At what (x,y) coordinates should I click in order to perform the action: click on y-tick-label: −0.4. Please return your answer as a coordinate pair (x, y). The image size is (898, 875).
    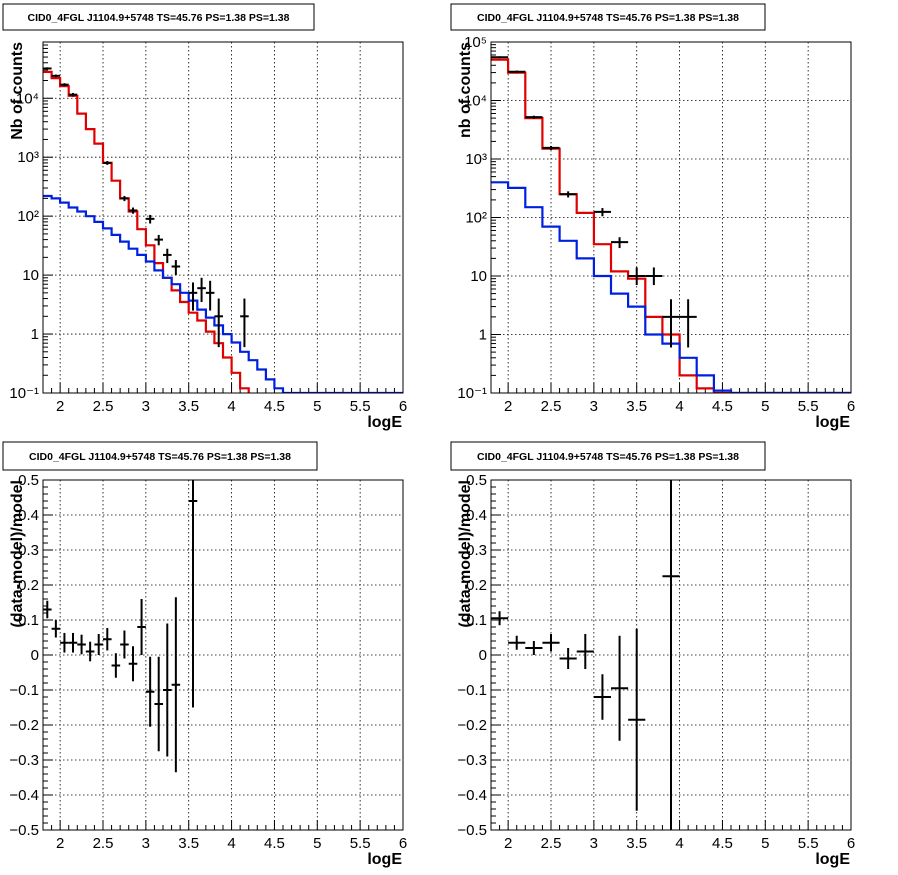
    Looking at the image, I should click on (472, 795).